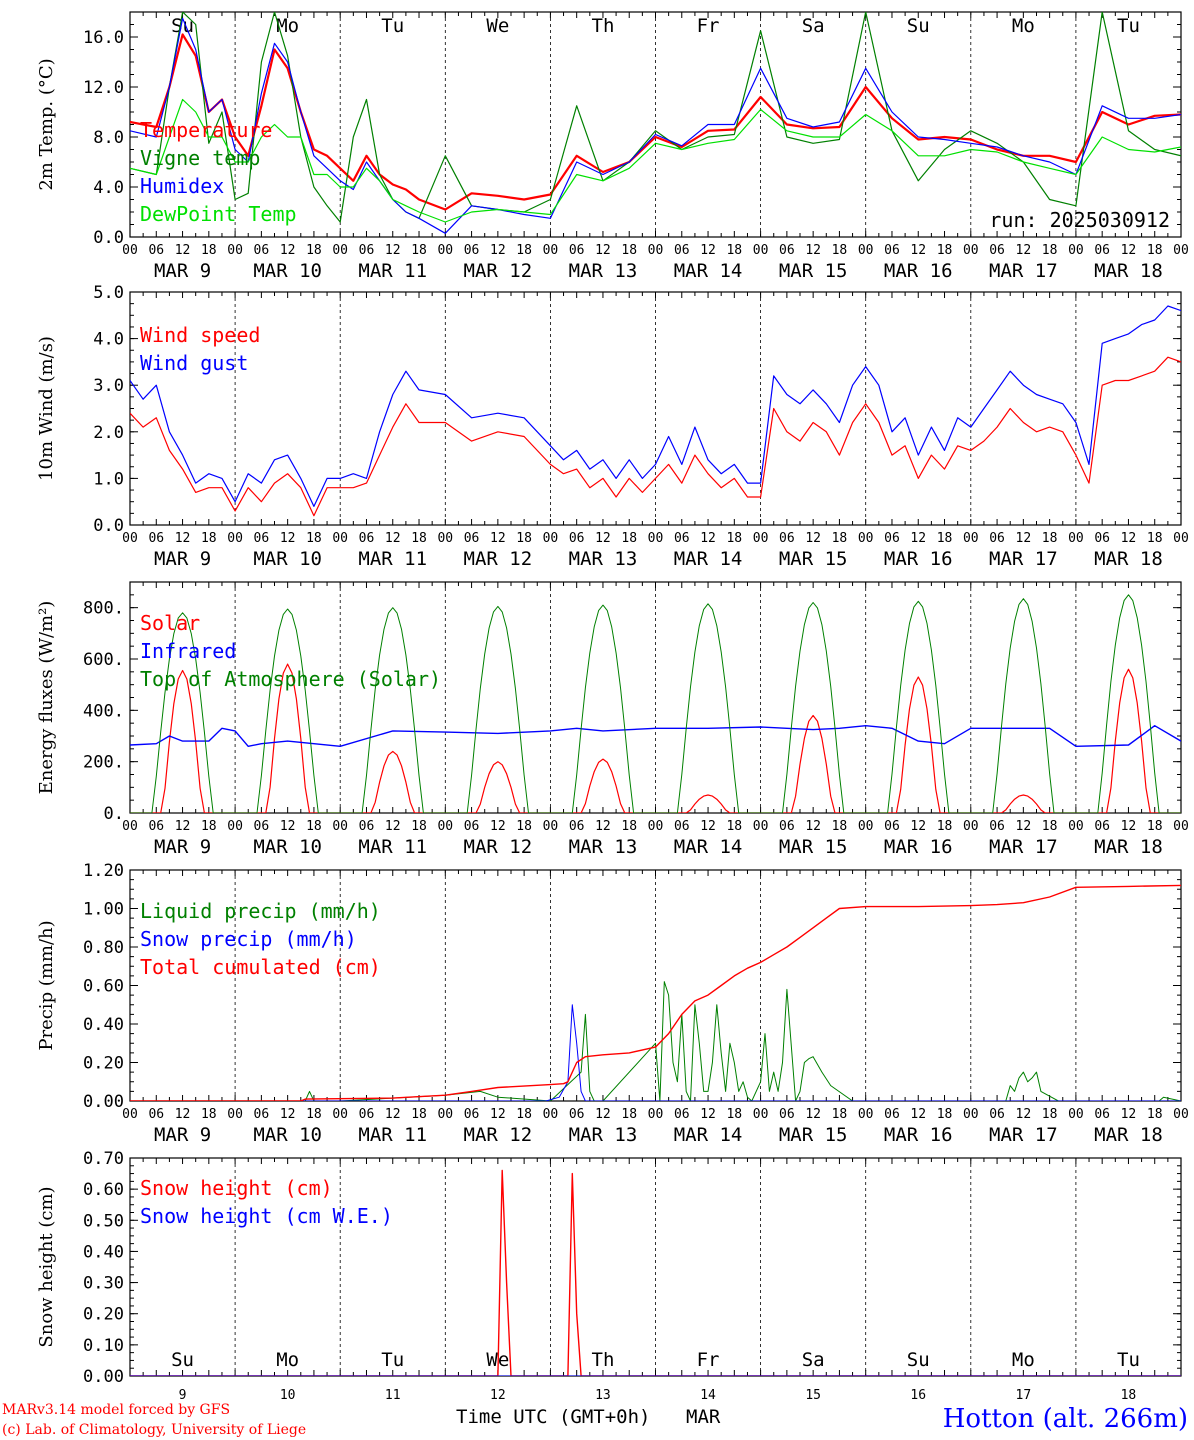 This screenshot has height=1440, width=1194. What do you see at coordinates (392, 1135) in the screenshot?
I see `date-label: MAR 11` at bounding box center [392, 1135].